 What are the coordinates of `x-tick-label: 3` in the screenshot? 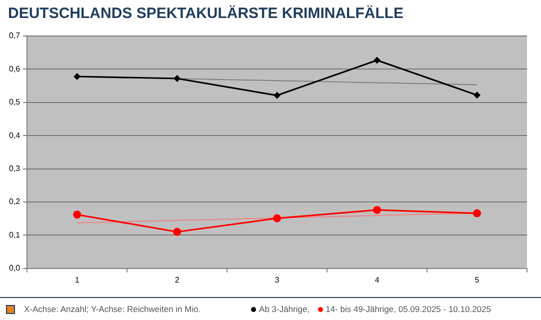 It's located at (277, 279).